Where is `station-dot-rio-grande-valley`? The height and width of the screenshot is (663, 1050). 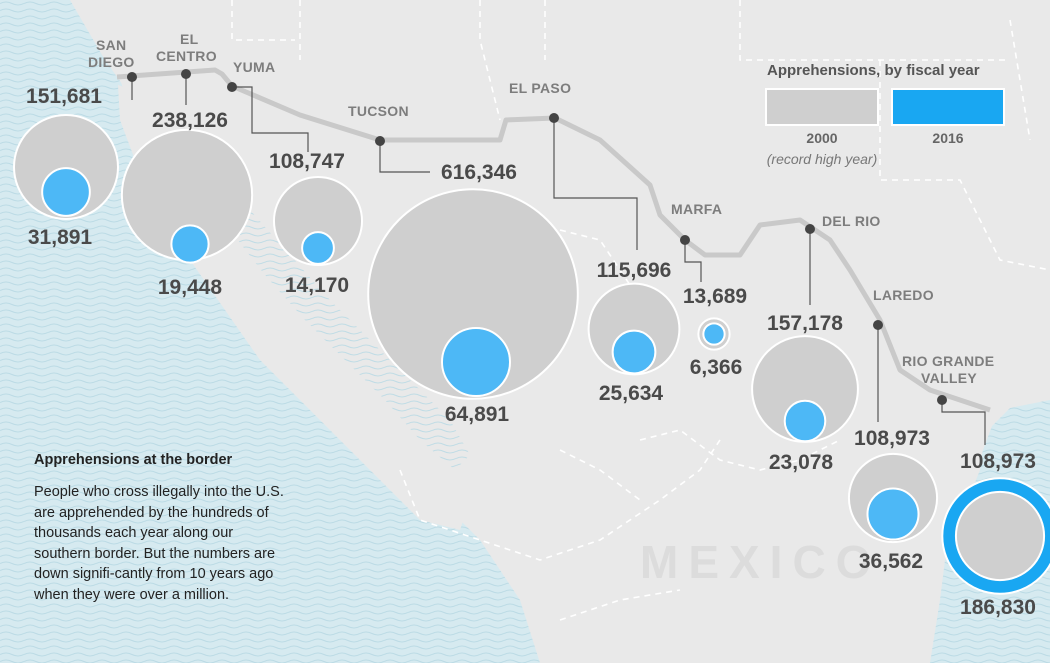 station-dot-rio-grande-valley is located at coordinates (942, 400).